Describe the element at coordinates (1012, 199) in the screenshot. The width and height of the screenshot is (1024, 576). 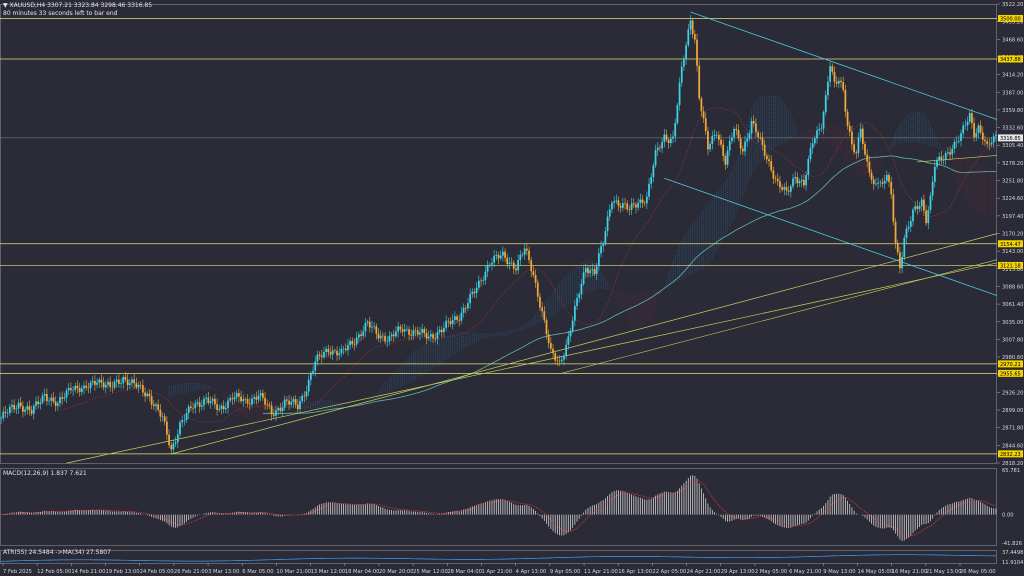
I see `price-tick-label: 3224.60` at that location.